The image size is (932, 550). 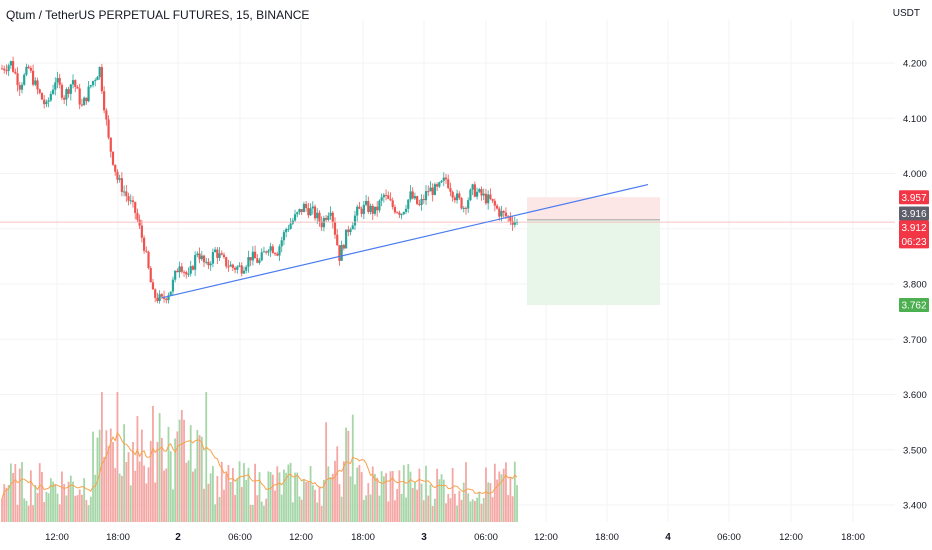 What do you see at coordinates (57, 537) in the screenshot?
I see `time-tick-label: 12:00` at bounding box center [57, 537].